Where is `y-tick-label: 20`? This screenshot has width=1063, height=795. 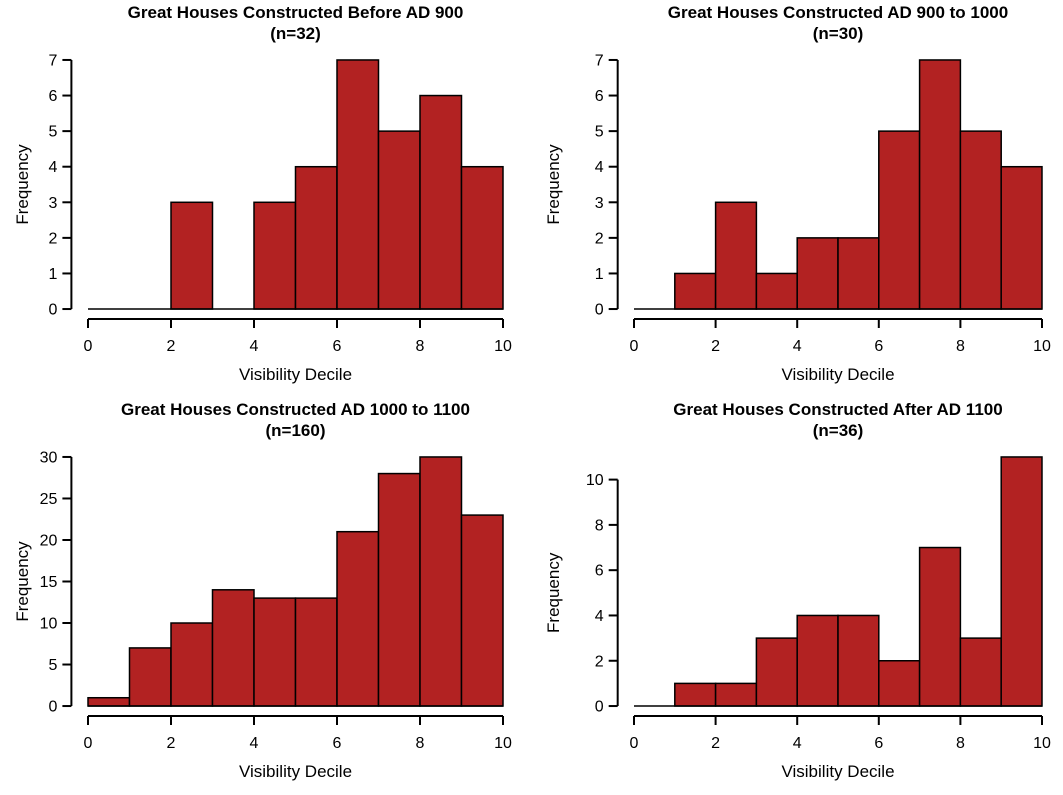
y-tick-label: 20 is located at coordinates (49, 540).